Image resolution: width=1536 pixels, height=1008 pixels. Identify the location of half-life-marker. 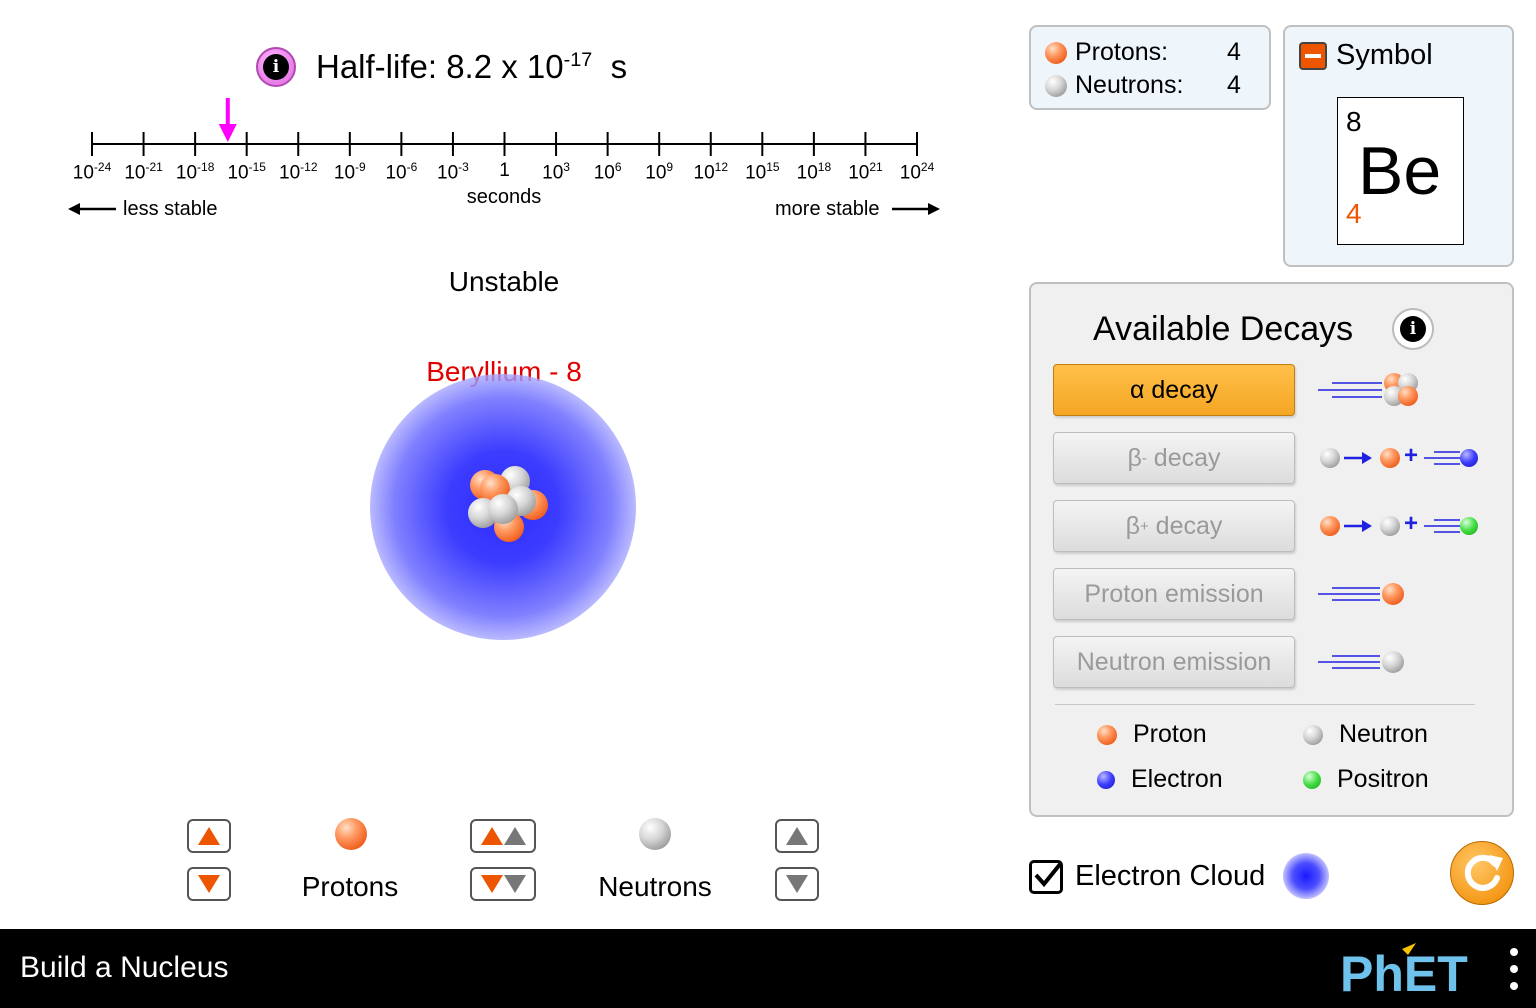
(227, 120).